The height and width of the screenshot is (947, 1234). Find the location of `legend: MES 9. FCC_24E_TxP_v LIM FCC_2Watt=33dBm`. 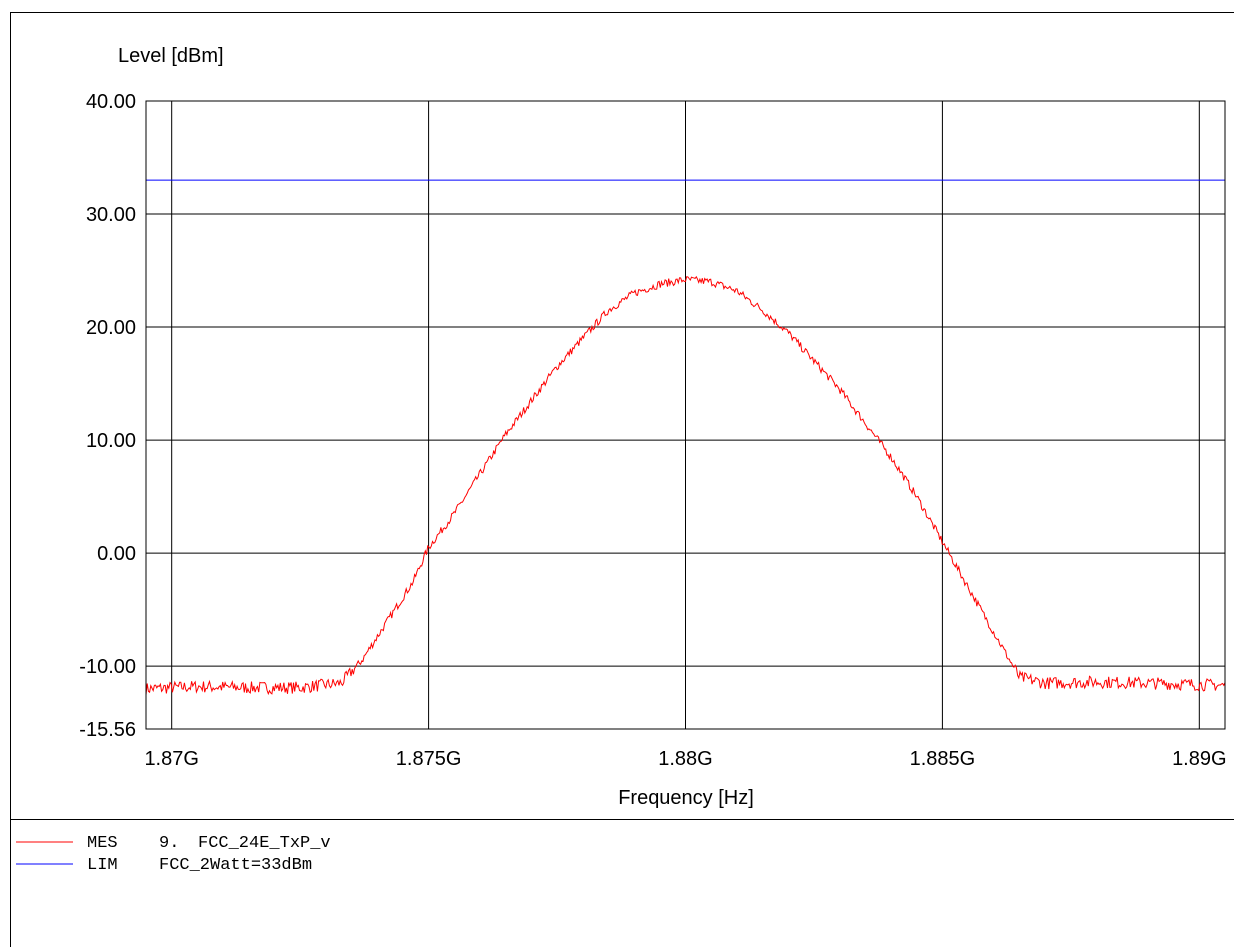

legend: MES 9. FCC_24E_TxP_v LIM FCC_2Watt=33dBm is located at coordinates (173, 854).